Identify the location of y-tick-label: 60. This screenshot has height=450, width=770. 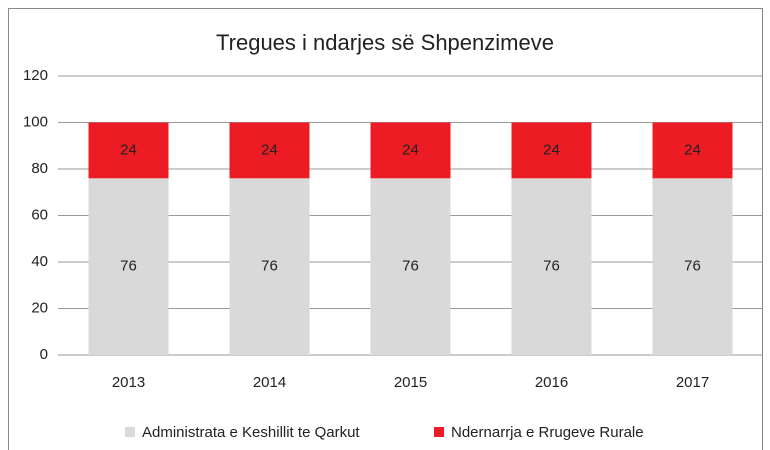
(39, 214).